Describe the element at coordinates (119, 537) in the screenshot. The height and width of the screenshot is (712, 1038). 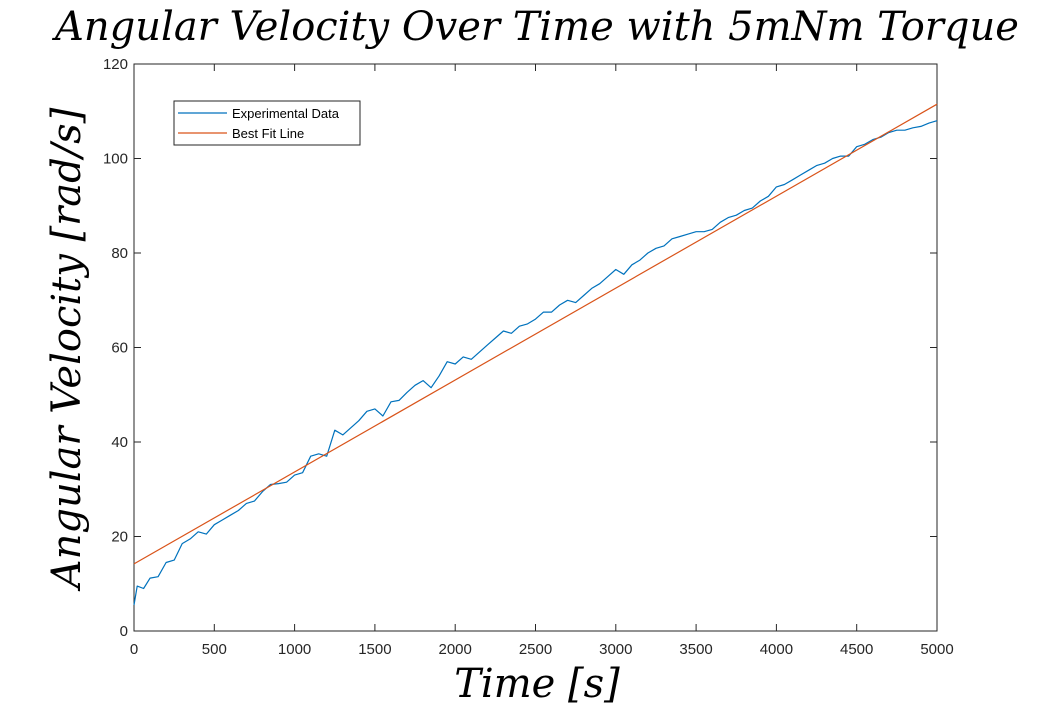
I see `y-tick-label: 20` at that location.